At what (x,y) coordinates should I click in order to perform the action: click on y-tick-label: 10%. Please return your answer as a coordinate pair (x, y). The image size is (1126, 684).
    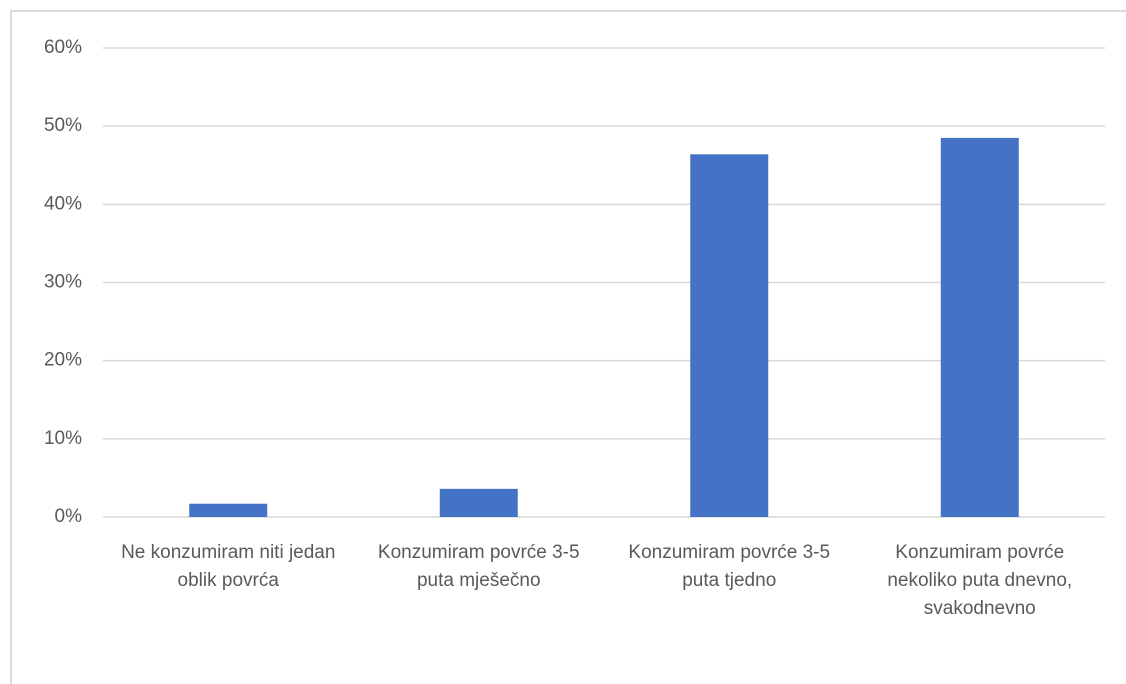
    Looking at the image, I should click on (63, 438).